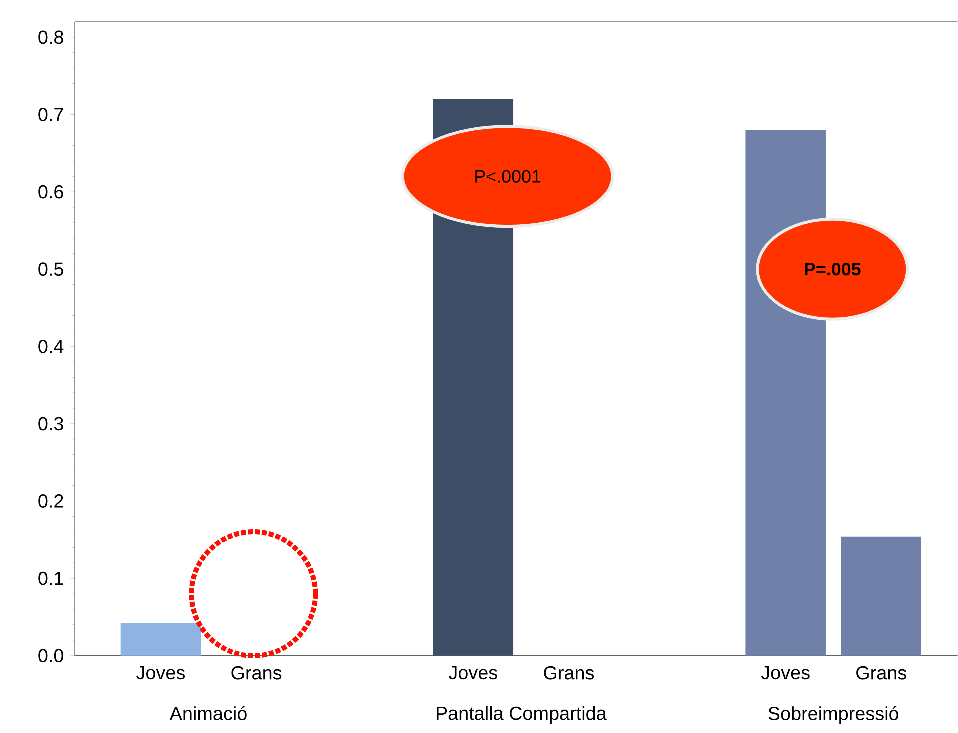 The image size is (958, 733). Describe the element at coordinates (521, 715) in the screenshot. I see `x-tick-label: Pantalla Compartida` at that location.